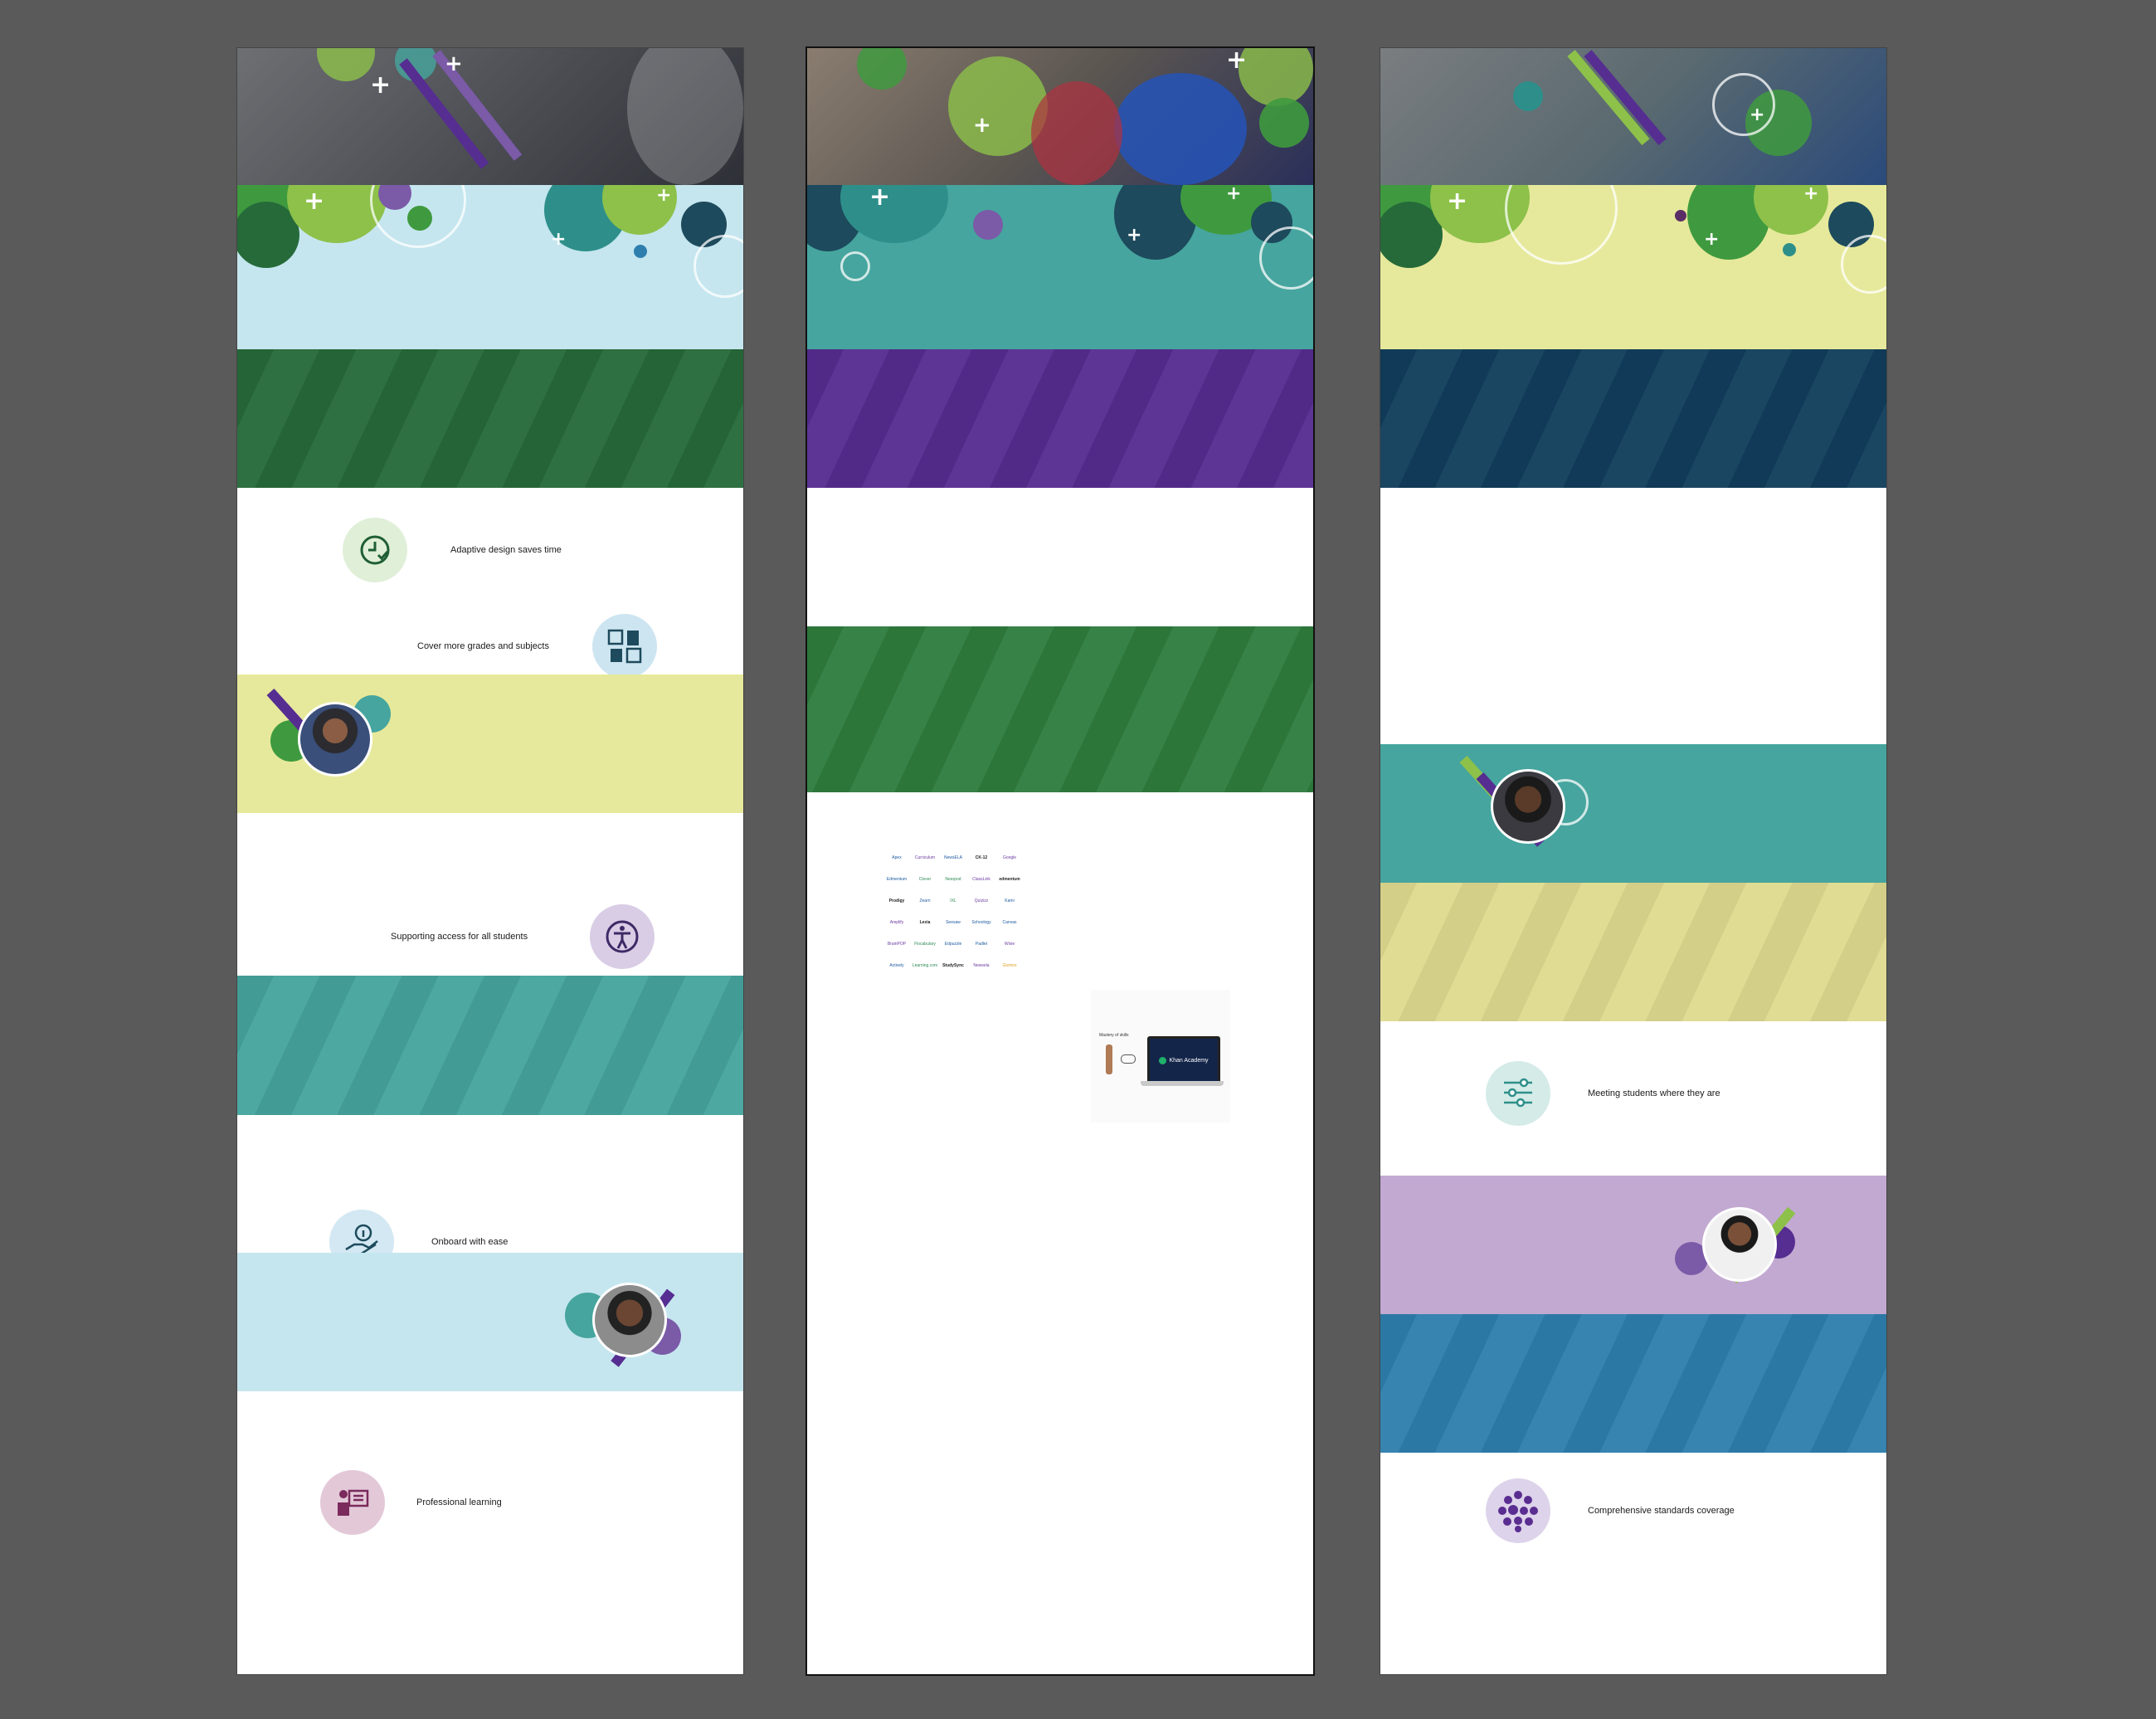 The image size is (2156, 1719). What do you see at coordinates (981, 966) in the screenshot?
I see `partner-logo: Newsela` at bounding box center [981, 966].